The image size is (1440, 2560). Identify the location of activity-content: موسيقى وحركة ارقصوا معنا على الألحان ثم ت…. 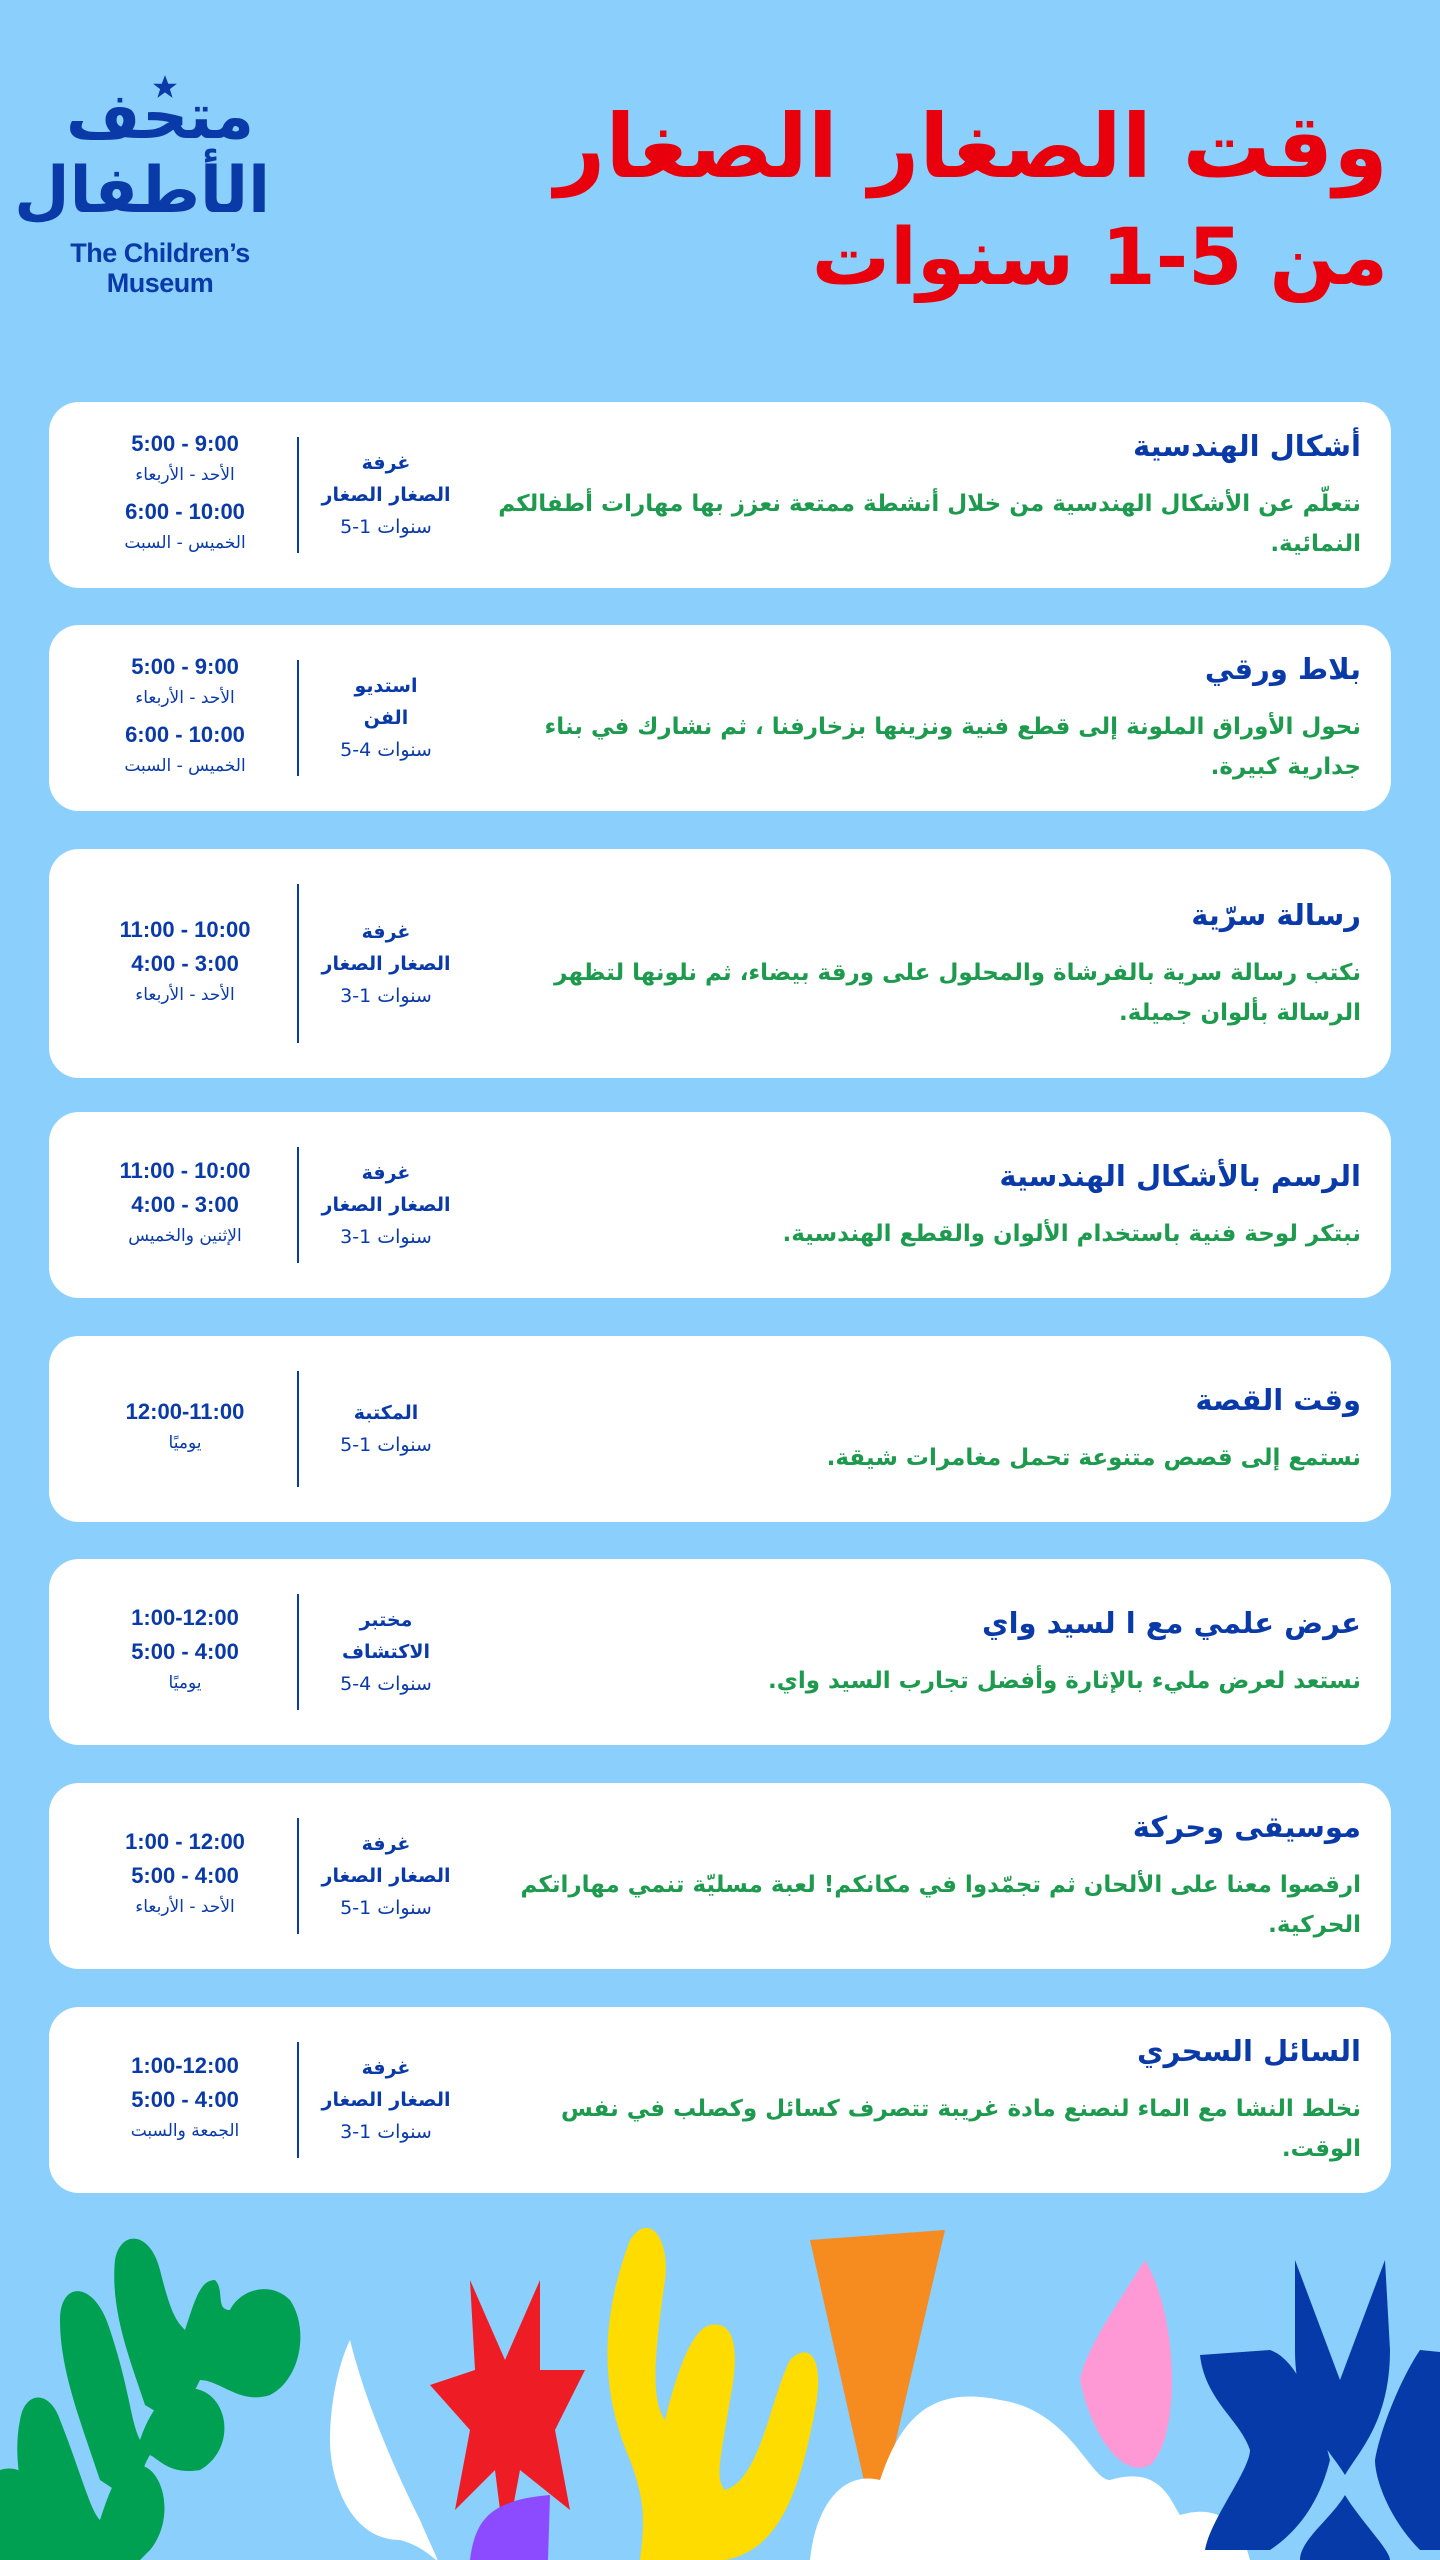
(911, 1876).